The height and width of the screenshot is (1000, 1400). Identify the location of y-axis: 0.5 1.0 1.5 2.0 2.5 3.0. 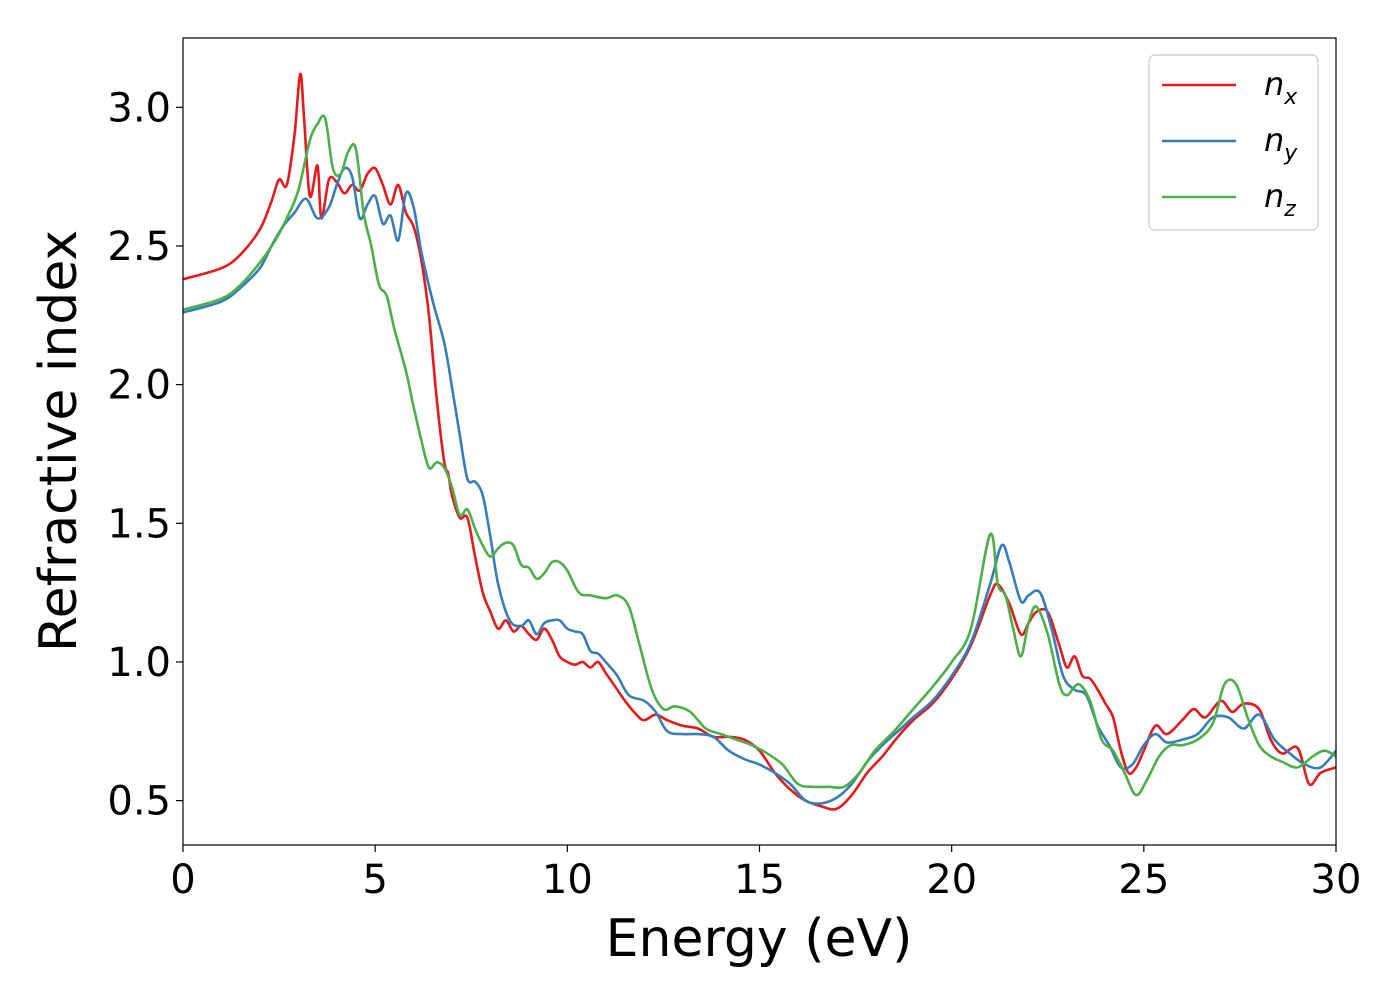
(145, 455).